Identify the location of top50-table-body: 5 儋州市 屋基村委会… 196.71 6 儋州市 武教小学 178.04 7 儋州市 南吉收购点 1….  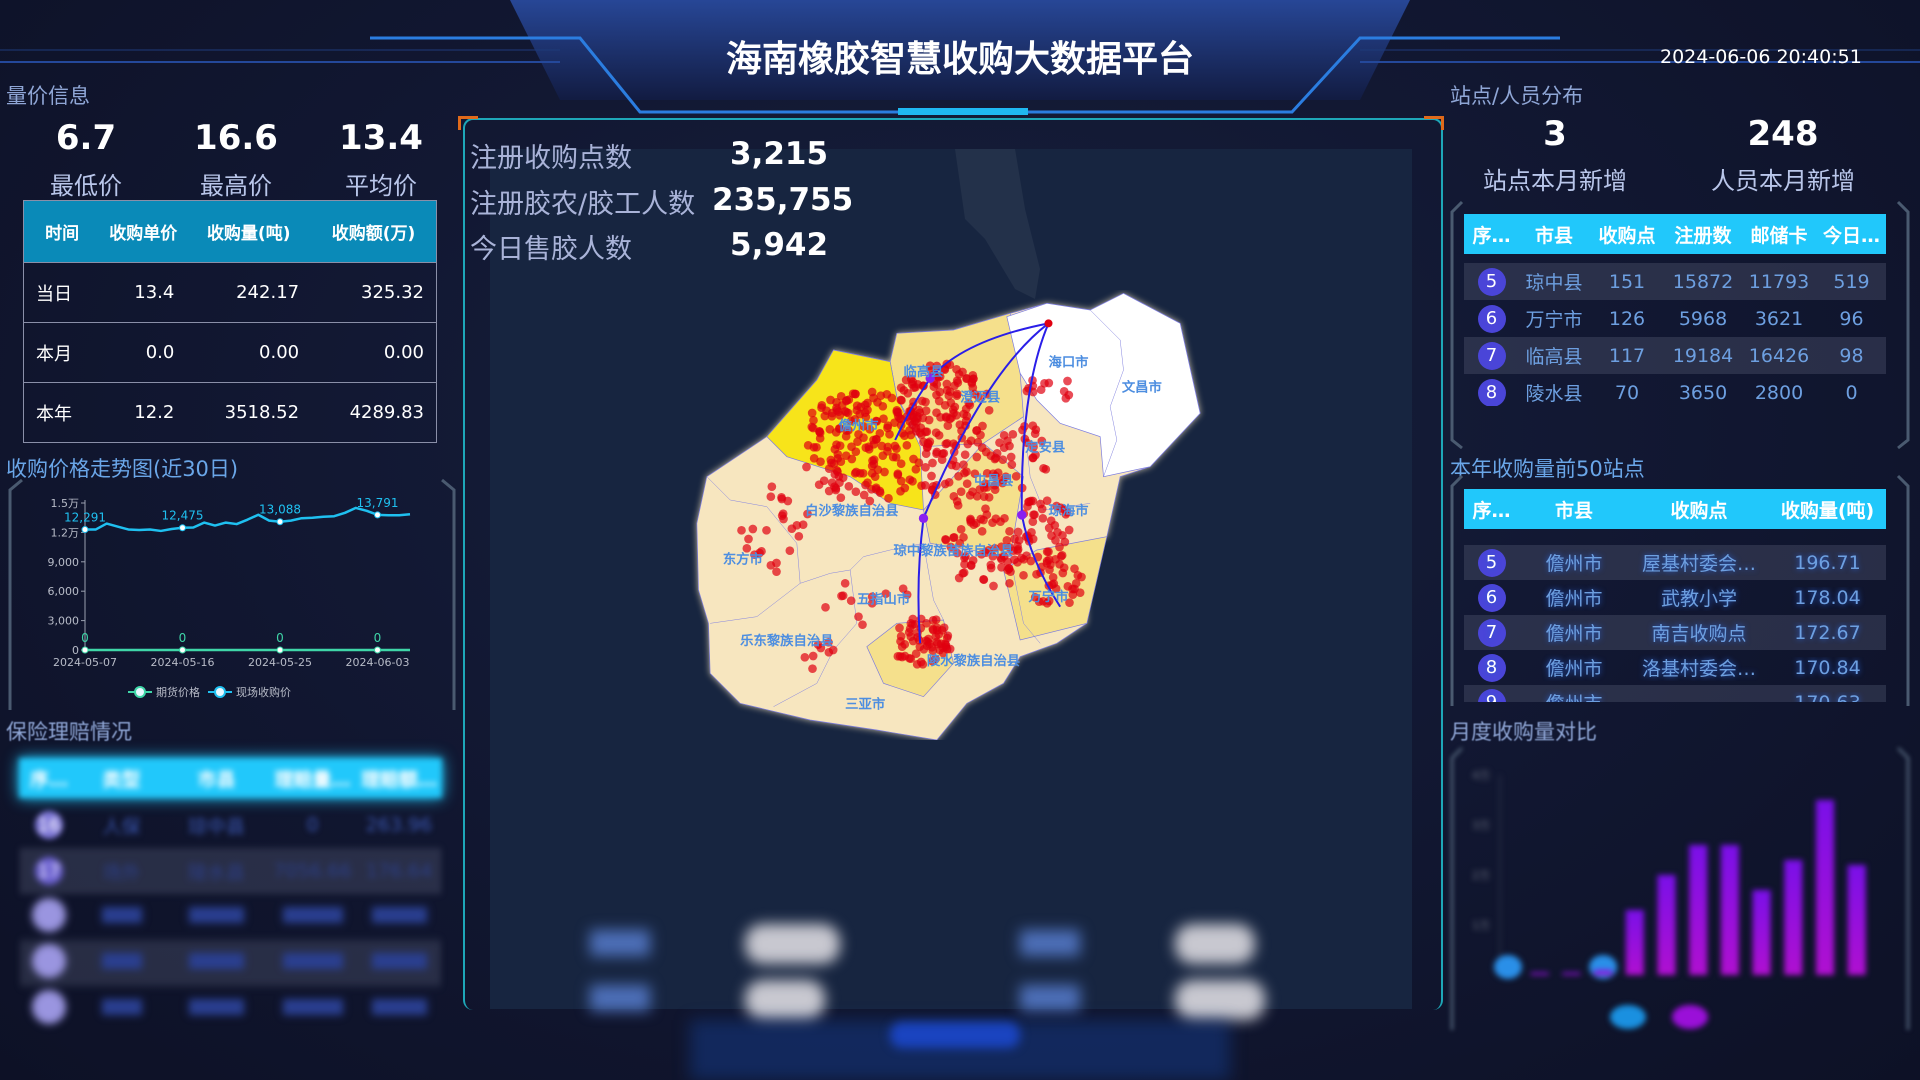
(1675, 623).